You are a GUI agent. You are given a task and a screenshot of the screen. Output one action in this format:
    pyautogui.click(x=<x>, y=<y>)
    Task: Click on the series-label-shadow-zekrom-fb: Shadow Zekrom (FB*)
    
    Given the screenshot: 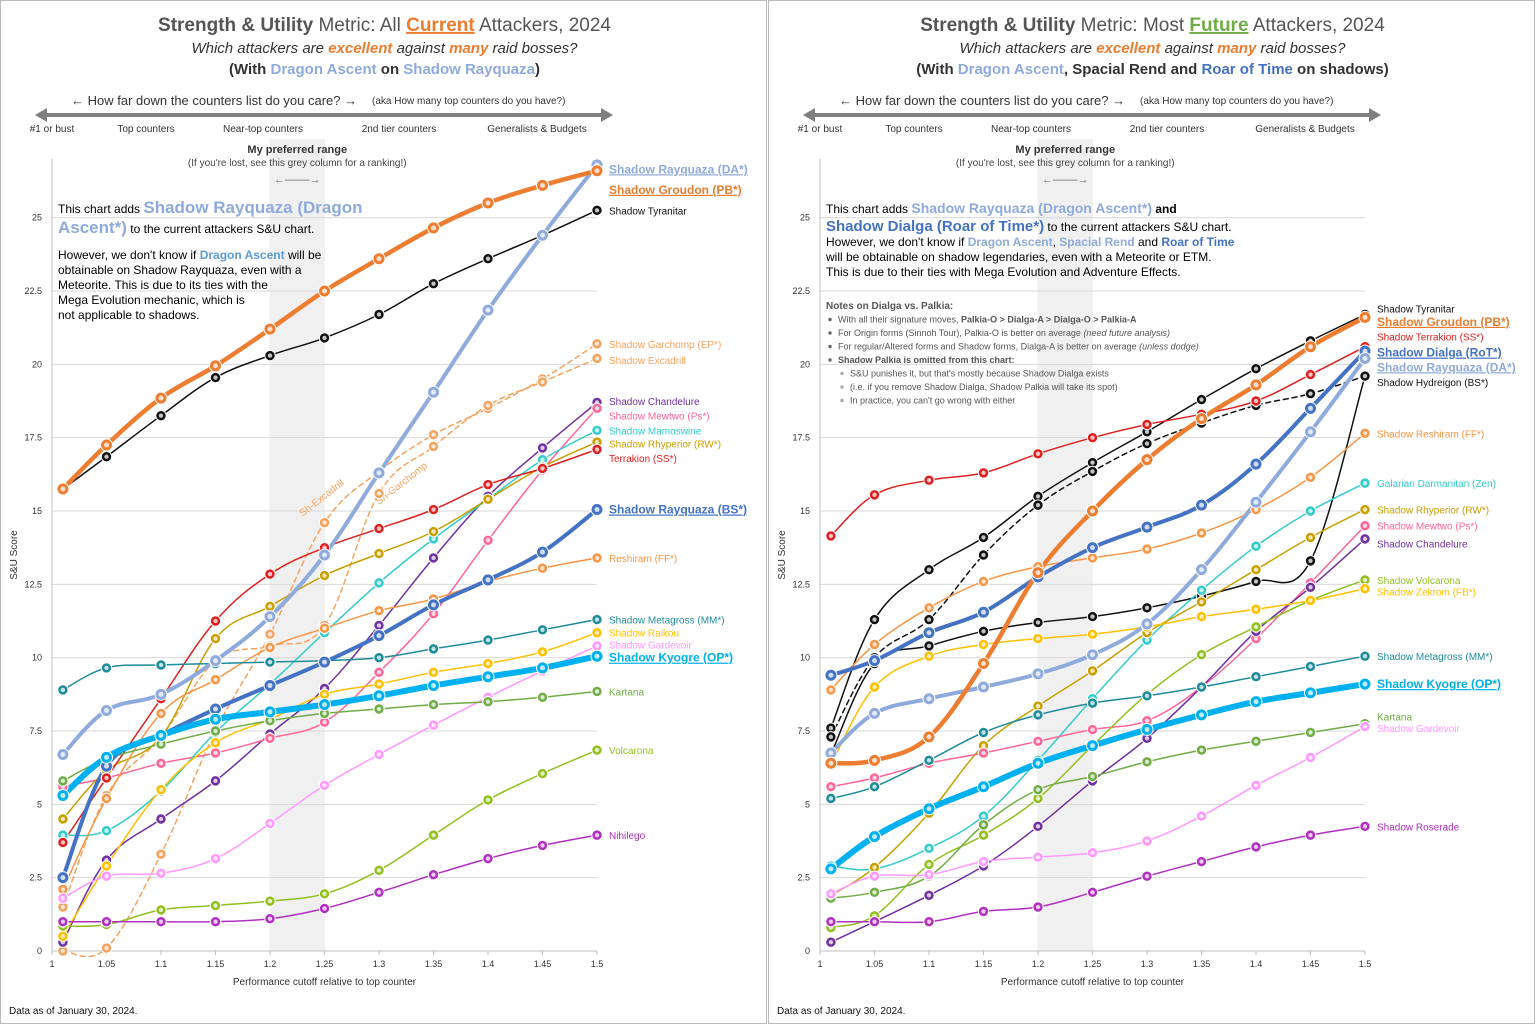 What is the action you would take?
    pyautogui.click(x=1426, y=593)
    